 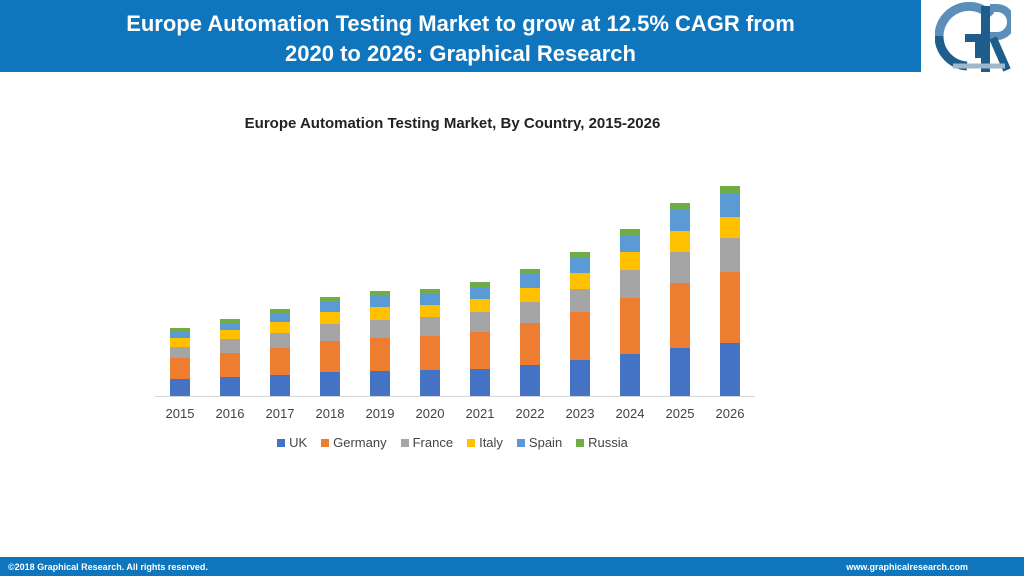 I want to click on bar-2021-uk, so click(x=480, y=382).